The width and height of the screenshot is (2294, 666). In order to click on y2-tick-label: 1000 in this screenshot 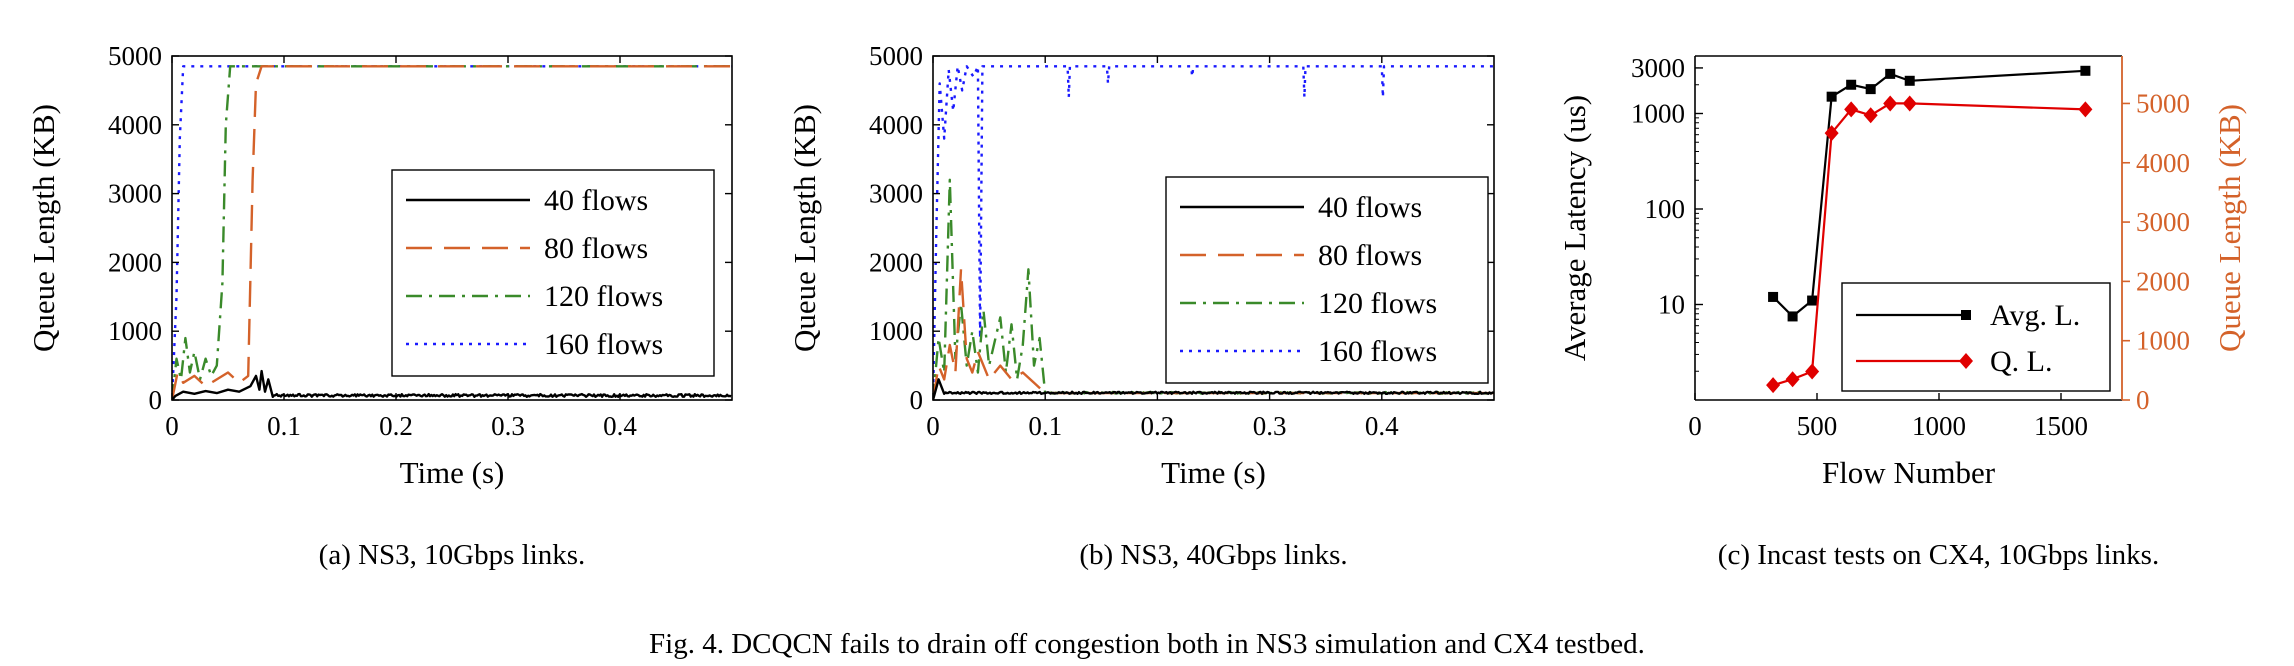, I will do `click(2163, 341)`.